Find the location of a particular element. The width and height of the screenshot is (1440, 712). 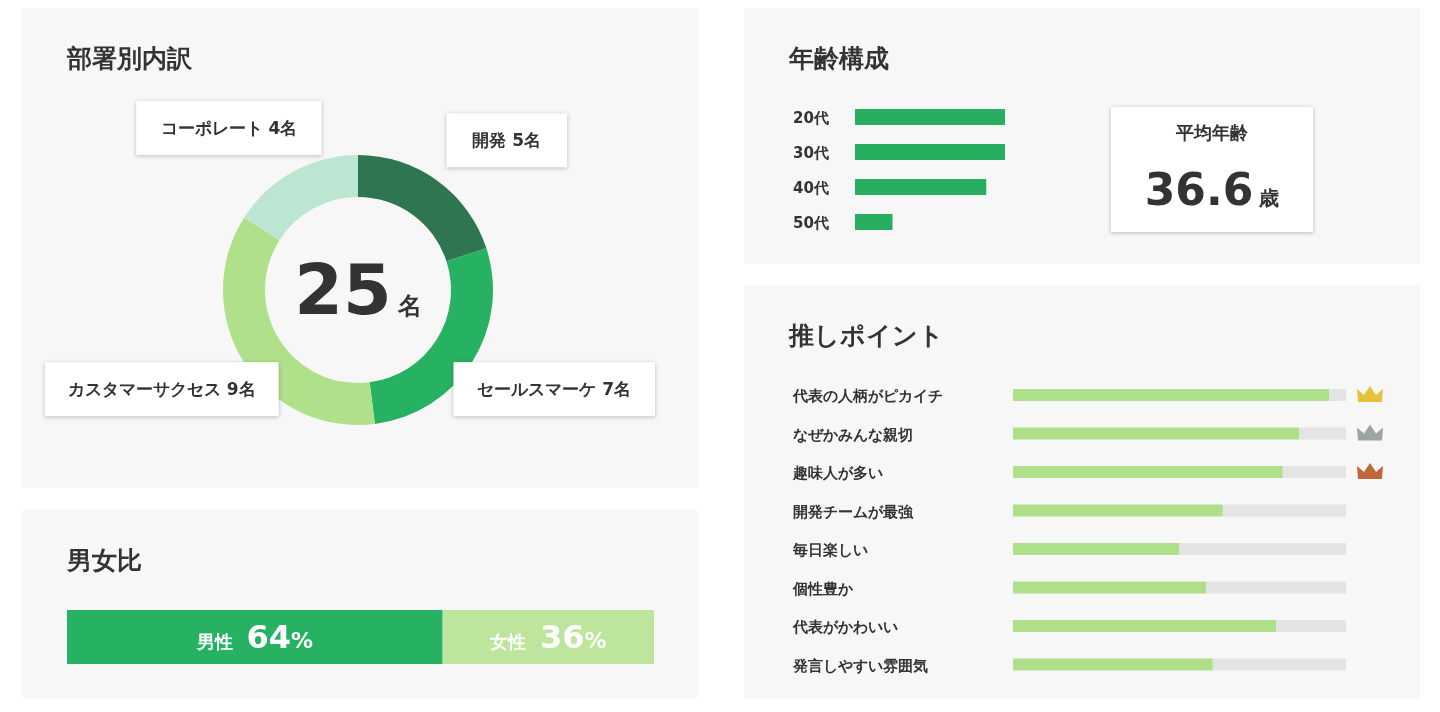

y-tick-label: 40代 is located at coordinates (811, 188).